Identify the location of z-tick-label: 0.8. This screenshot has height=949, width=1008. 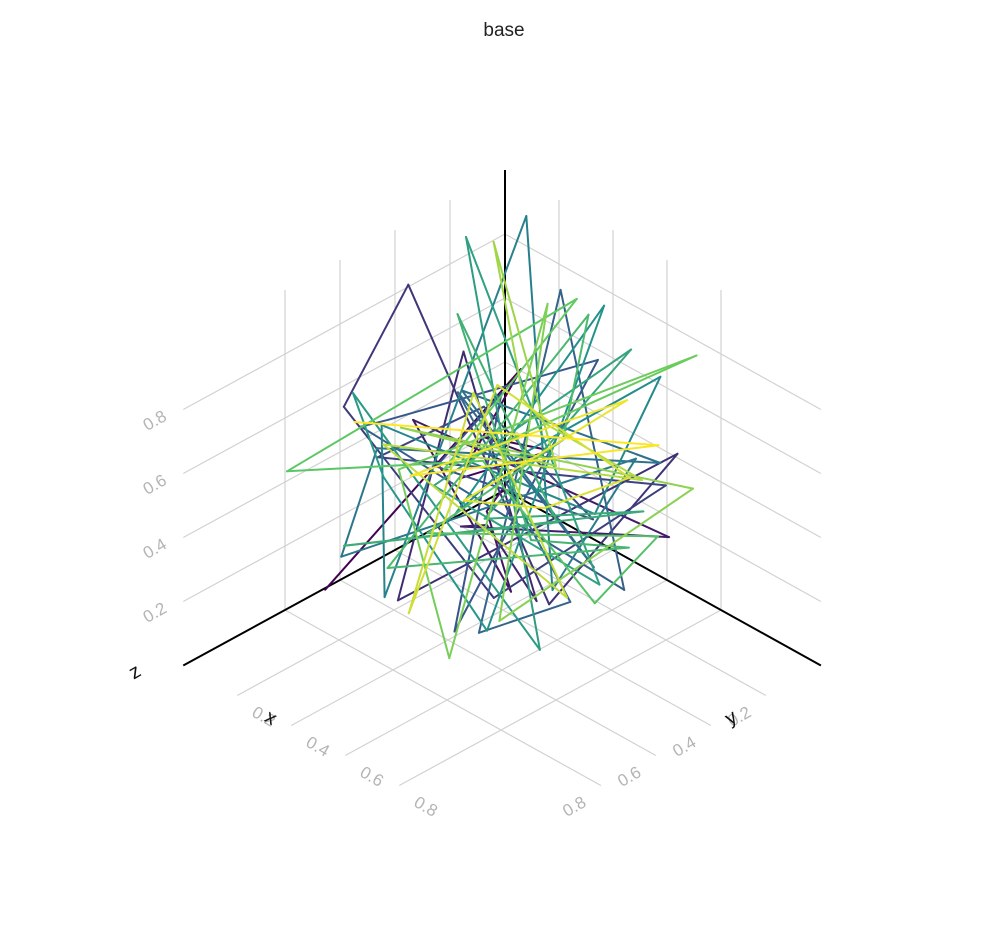
(155, 420).